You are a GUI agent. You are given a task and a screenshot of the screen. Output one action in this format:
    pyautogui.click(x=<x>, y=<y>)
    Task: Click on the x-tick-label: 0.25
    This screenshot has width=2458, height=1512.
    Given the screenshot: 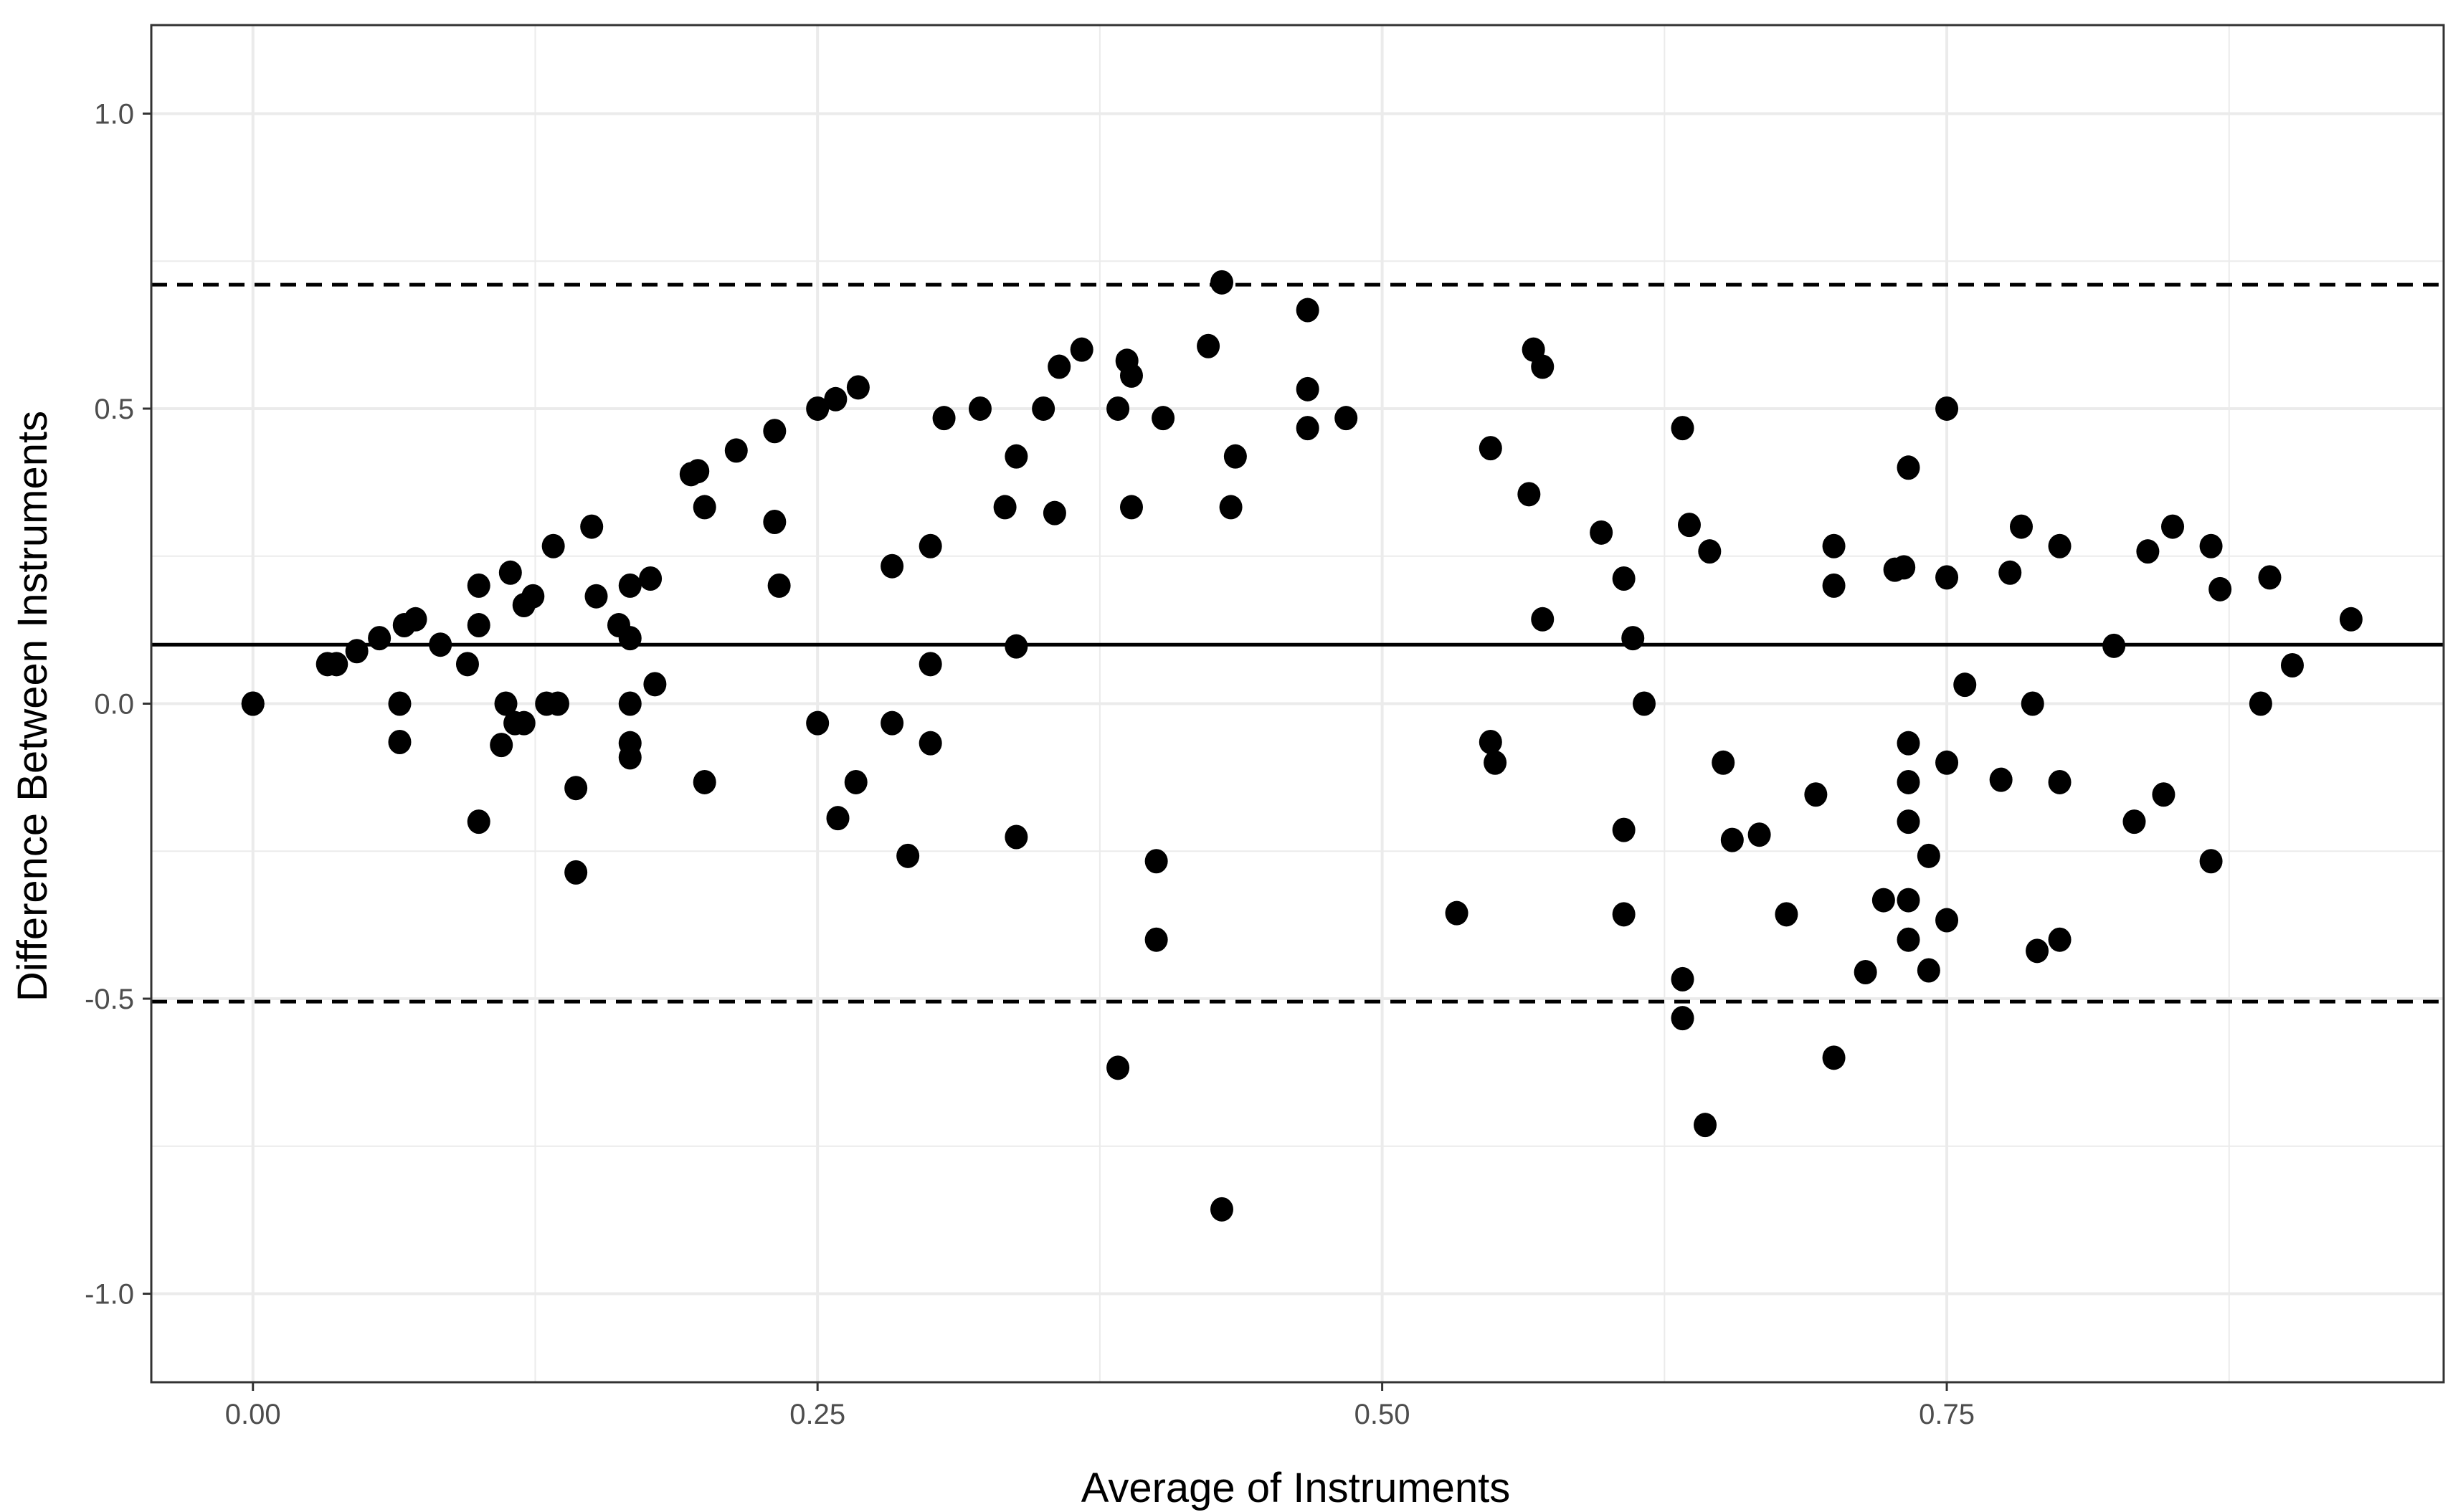 What is the action you would take?
    pyautogui.click(x=817, y=1414)
    